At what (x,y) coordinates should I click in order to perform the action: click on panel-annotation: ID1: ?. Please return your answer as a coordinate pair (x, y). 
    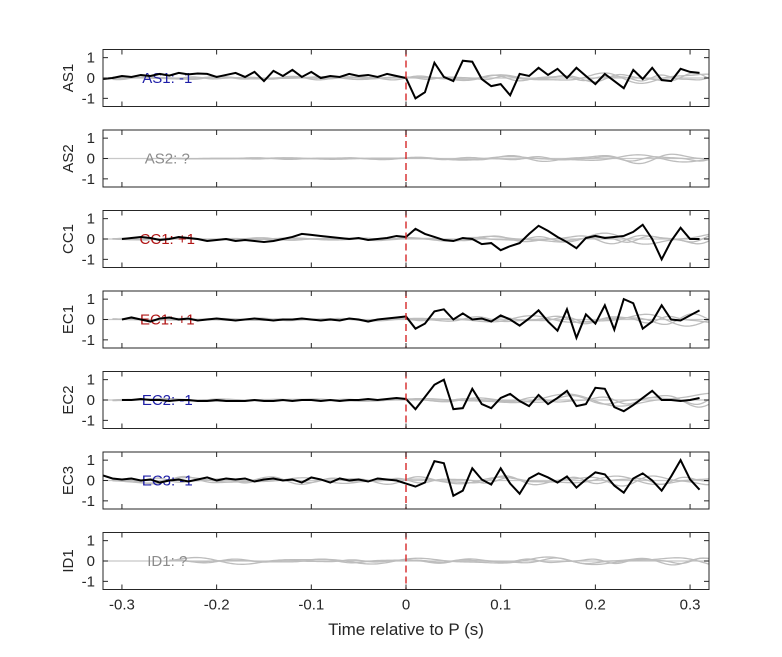
    Looking at the image, I should click on (167, 561).